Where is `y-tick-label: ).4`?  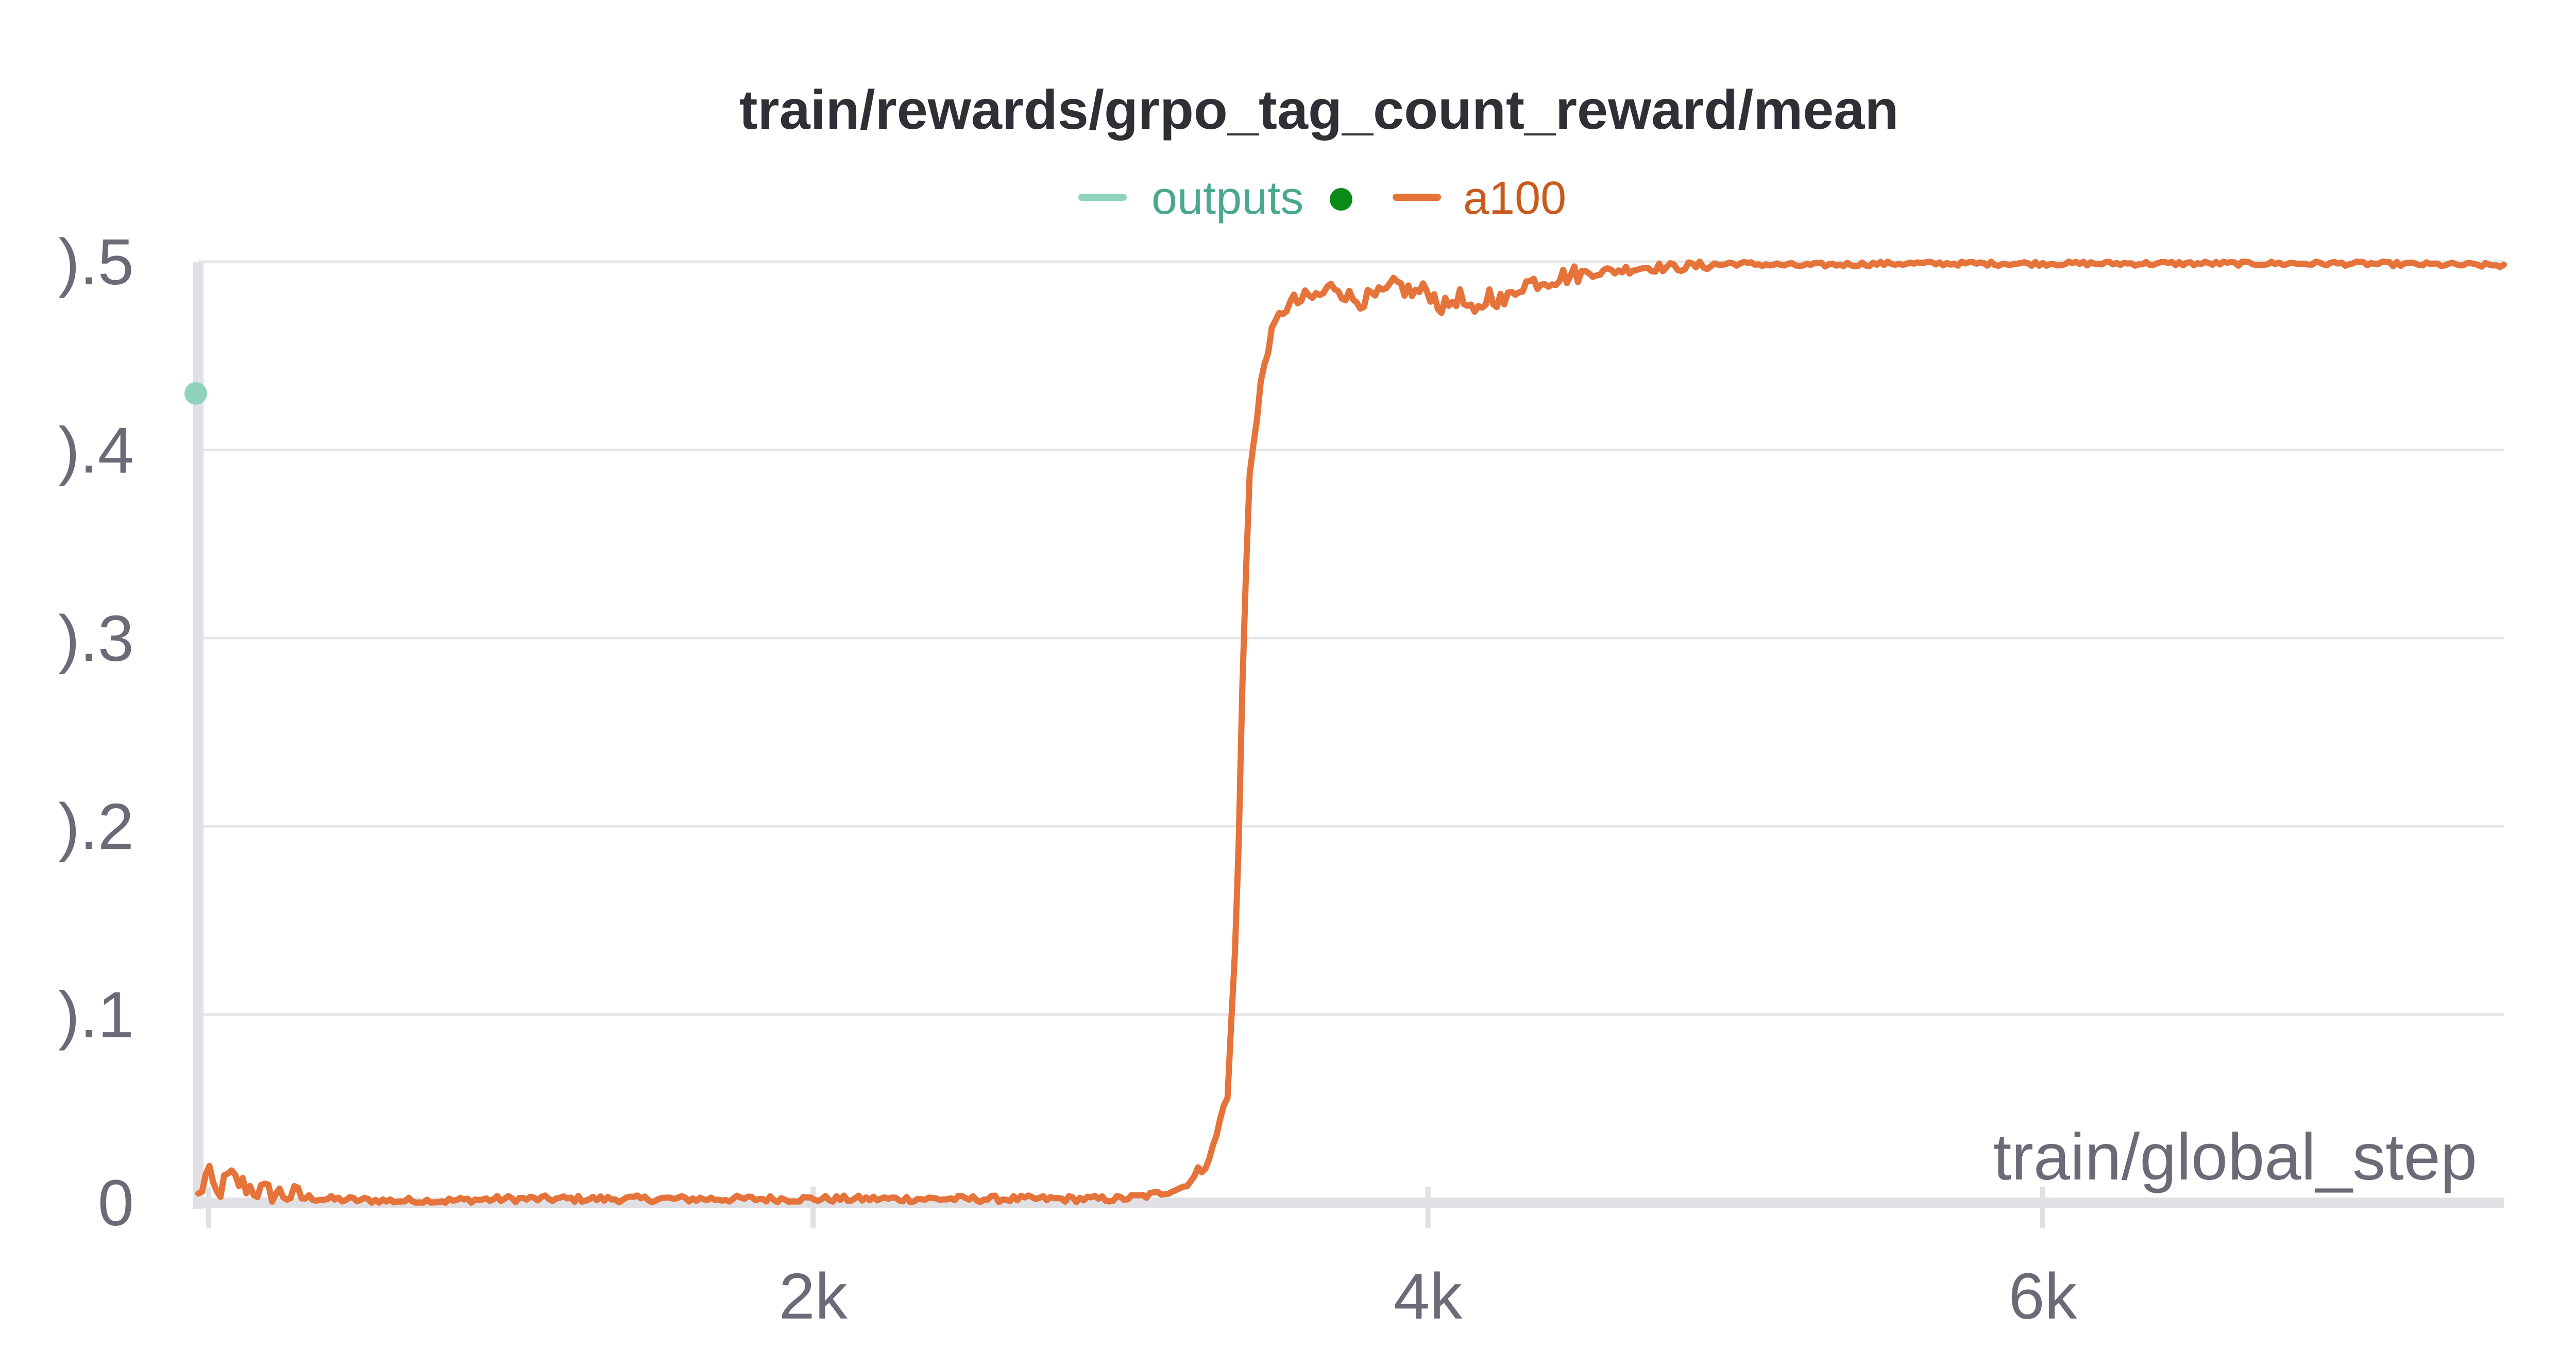
y-tick-label: ).4 is located at coordinates (96, 450).